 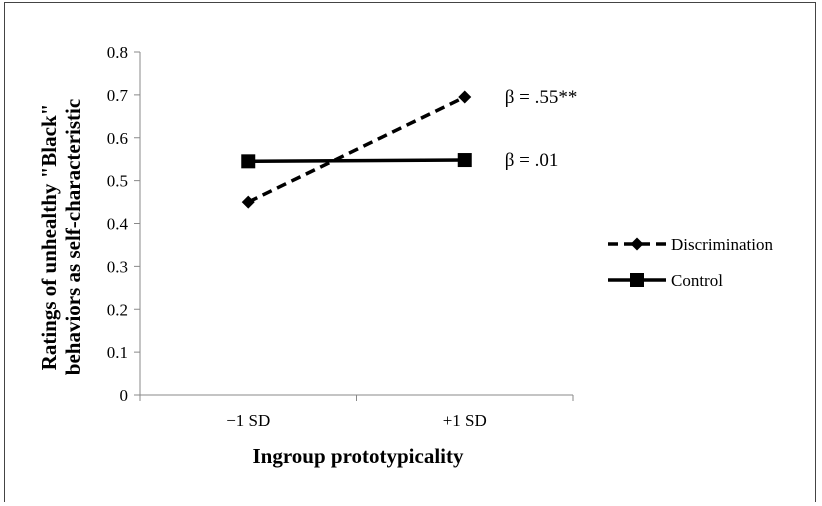 What do you see at coordinates (118, 95) in the screenshot?
I see `y-tick-label: 0.7` at bounding box center [118, 95].